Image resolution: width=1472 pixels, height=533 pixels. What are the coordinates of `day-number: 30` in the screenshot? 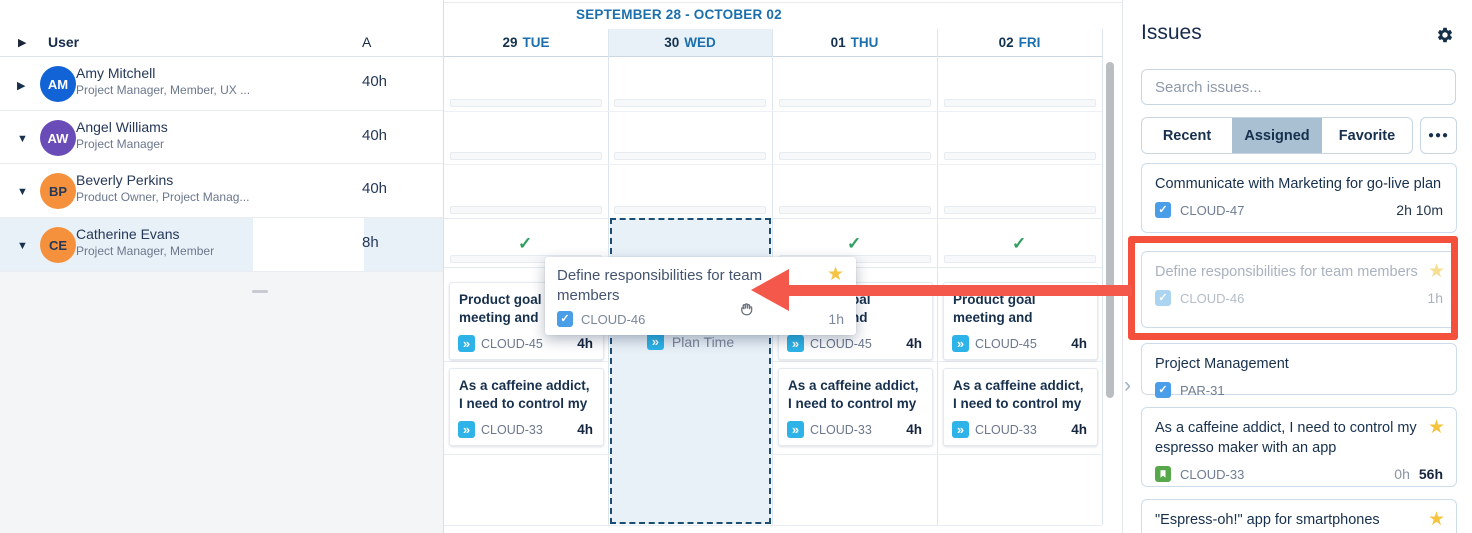 It's located at (672, 42).